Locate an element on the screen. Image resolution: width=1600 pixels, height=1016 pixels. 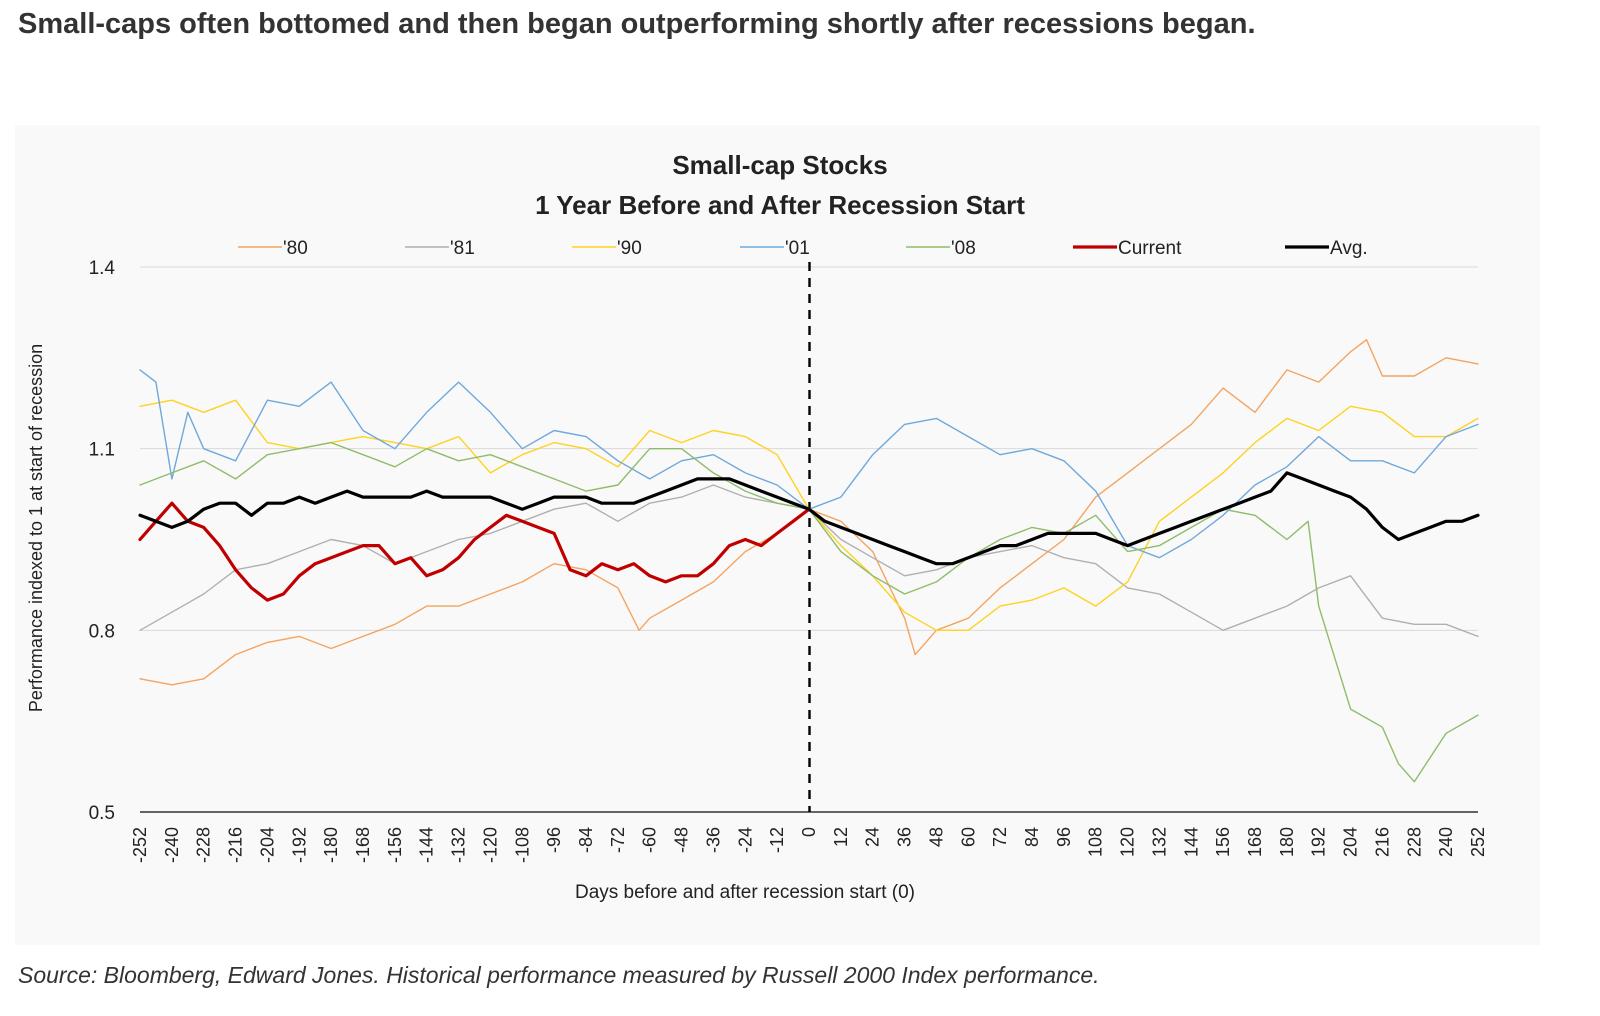
x-tick-label: -156 is located at coordinates (395, 845).